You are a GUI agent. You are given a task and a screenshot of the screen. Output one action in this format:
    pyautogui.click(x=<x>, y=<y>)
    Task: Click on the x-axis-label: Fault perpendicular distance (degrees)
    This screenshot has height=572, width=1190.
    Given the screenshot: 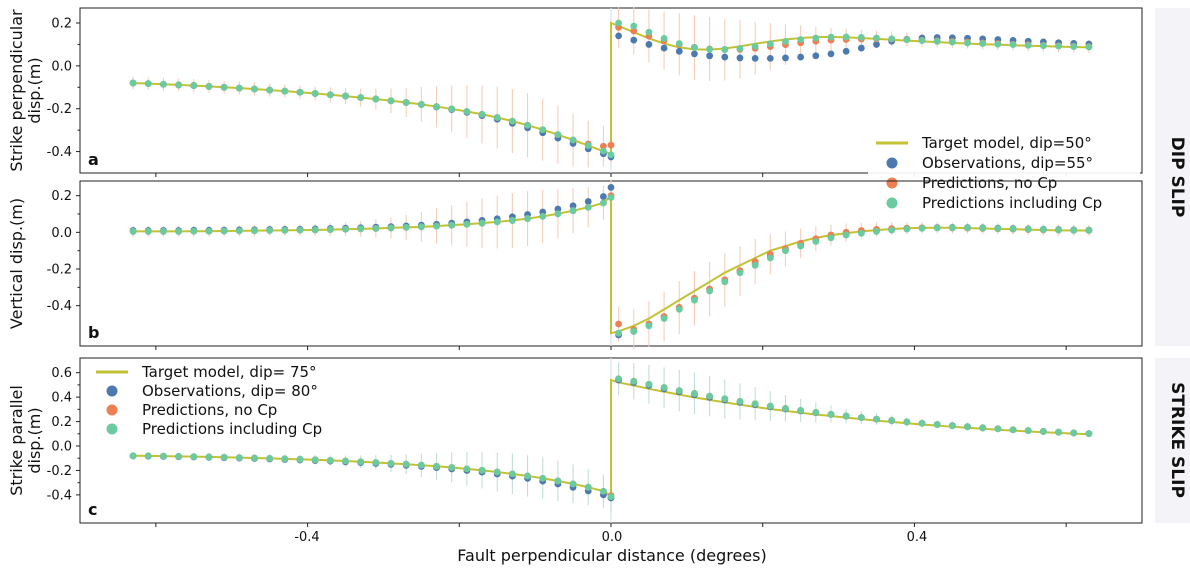 What is the action you would take?
    pyautogui.click(x=611, y=555)
    